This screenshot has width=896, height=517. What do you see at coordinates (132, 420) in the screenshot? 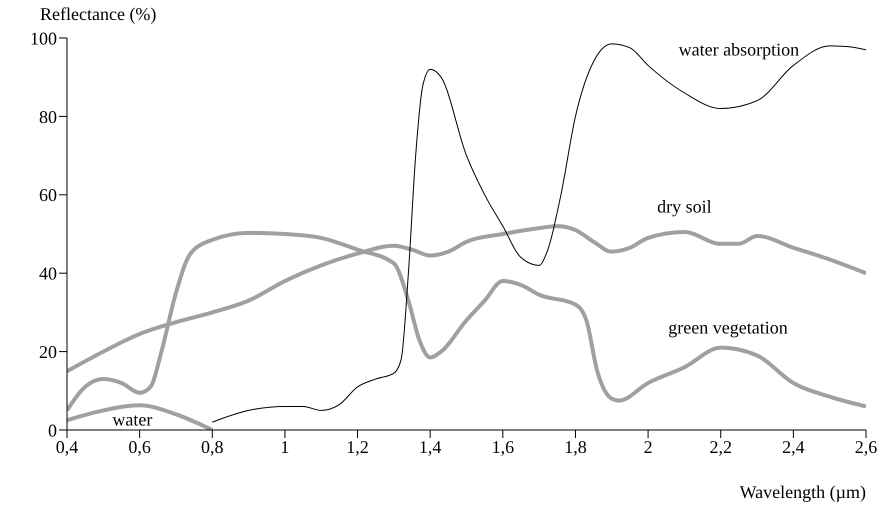
I see `series-label: water` at bounding box center [132, 420].